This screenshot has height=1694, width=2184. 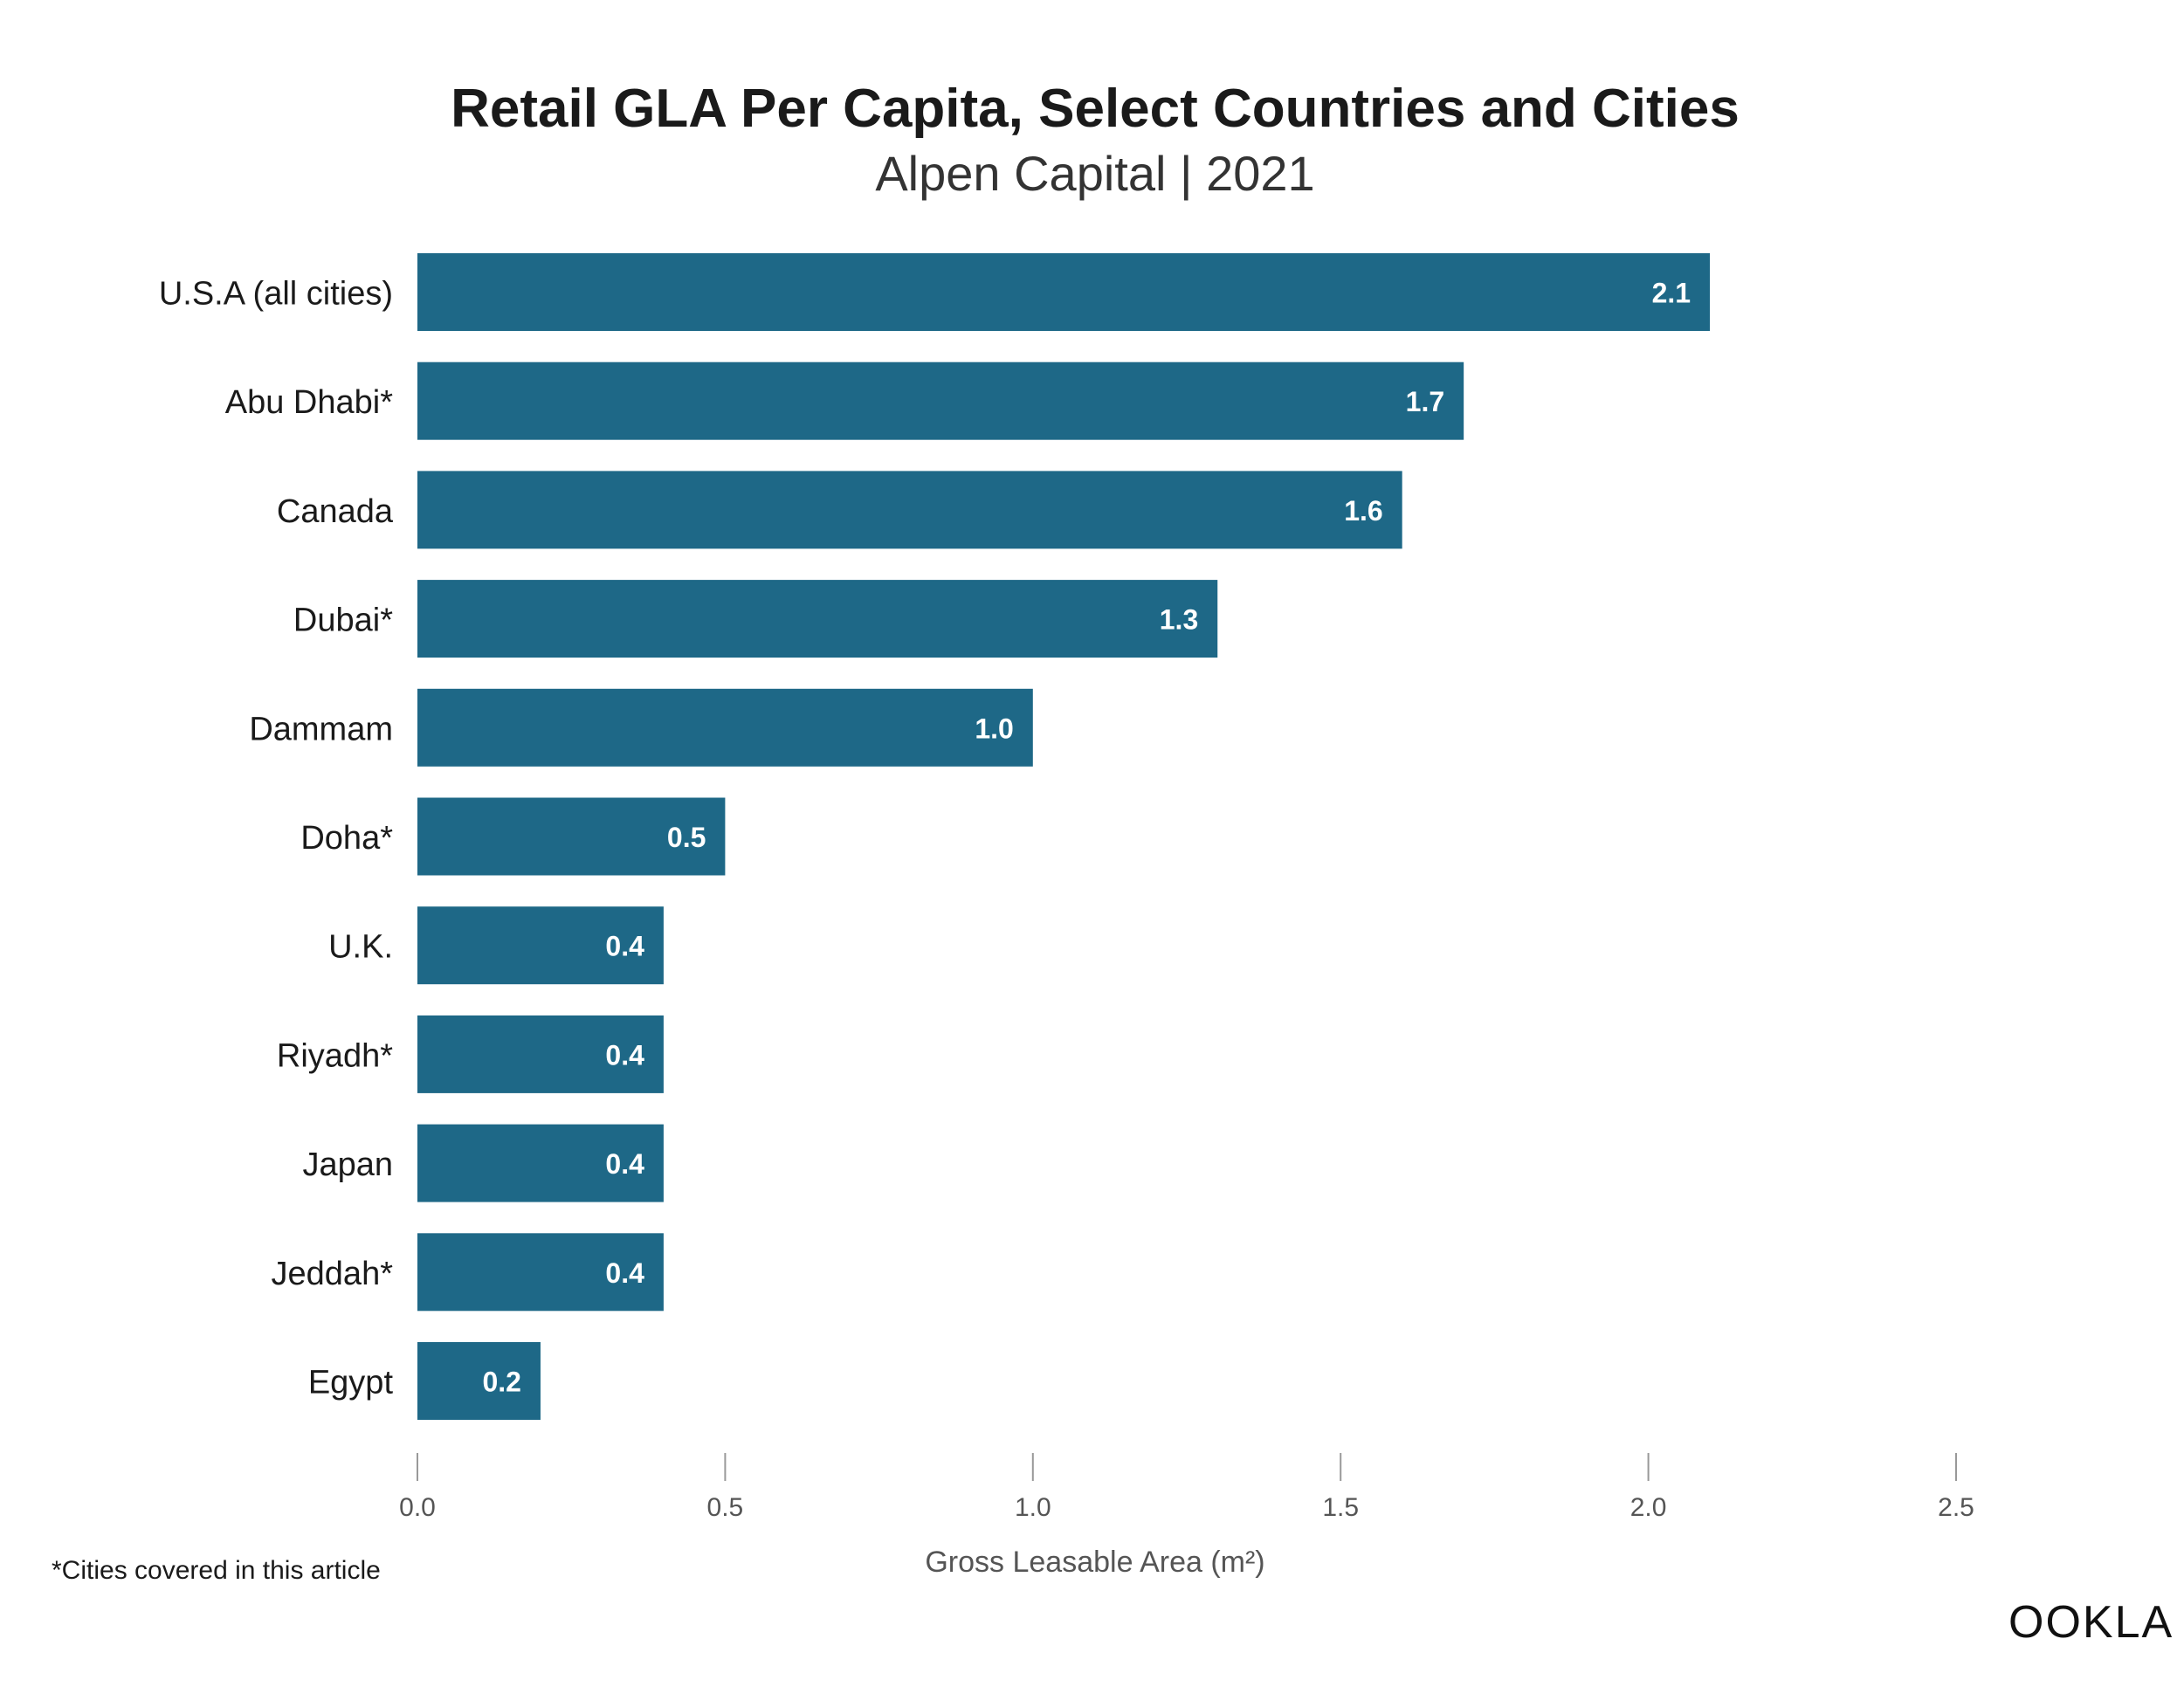 I want to click on category-label: U.S.A (all cities), so click(x=276, y=294).